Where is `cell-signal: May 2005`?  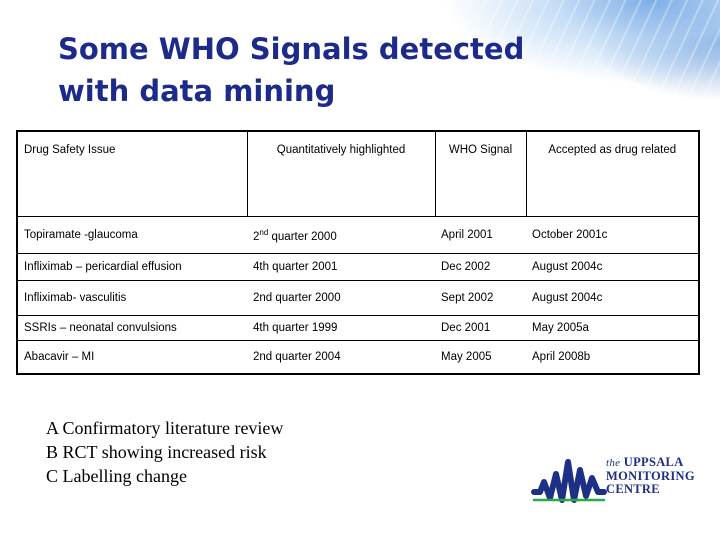
cell-signal: May 2005 is located at coordinates (480, 357).